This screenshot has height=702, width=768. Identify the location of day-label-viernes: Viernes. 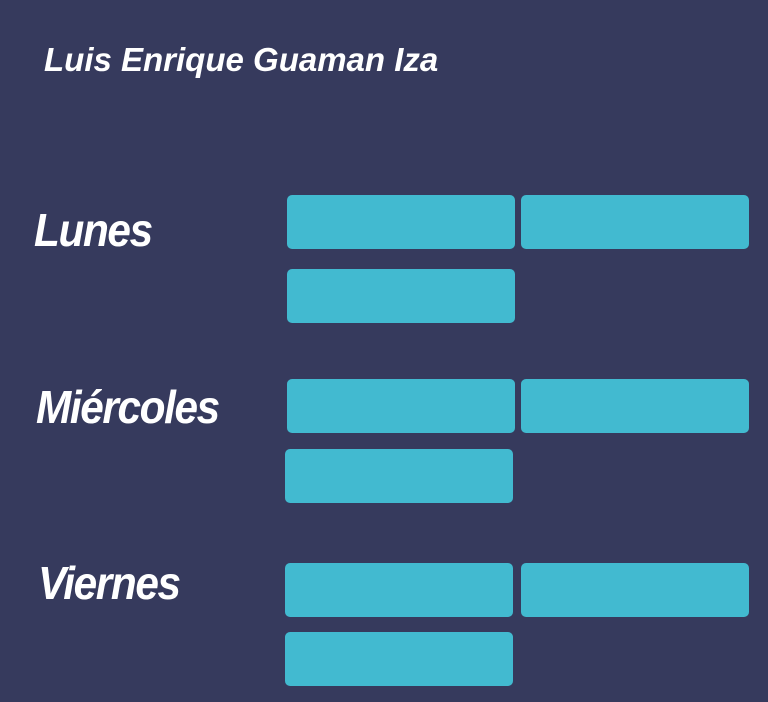
(109, 583).